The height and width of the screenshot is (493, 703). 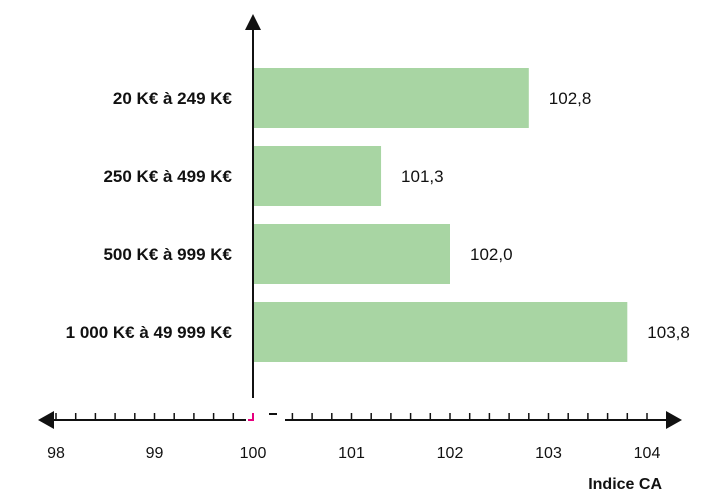 What do you see at coordinates (56, 453) in the screenshot?
I see `x-tick-label: 98` at bounding box center [56, 453].